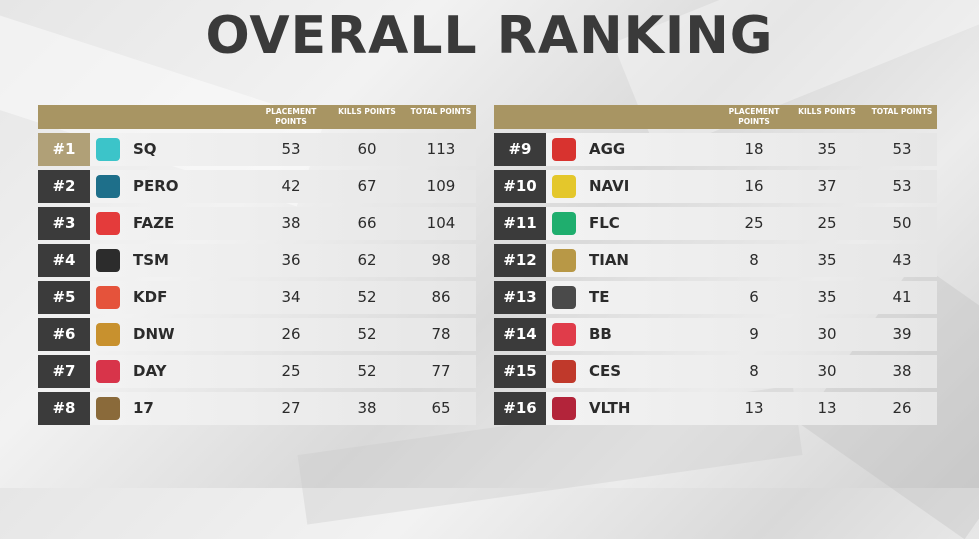 This screenshot has height=539, width=979. Describe the element at coordinates (64, 297) in the screenshot. I see `rank-cell: #5` at that location.